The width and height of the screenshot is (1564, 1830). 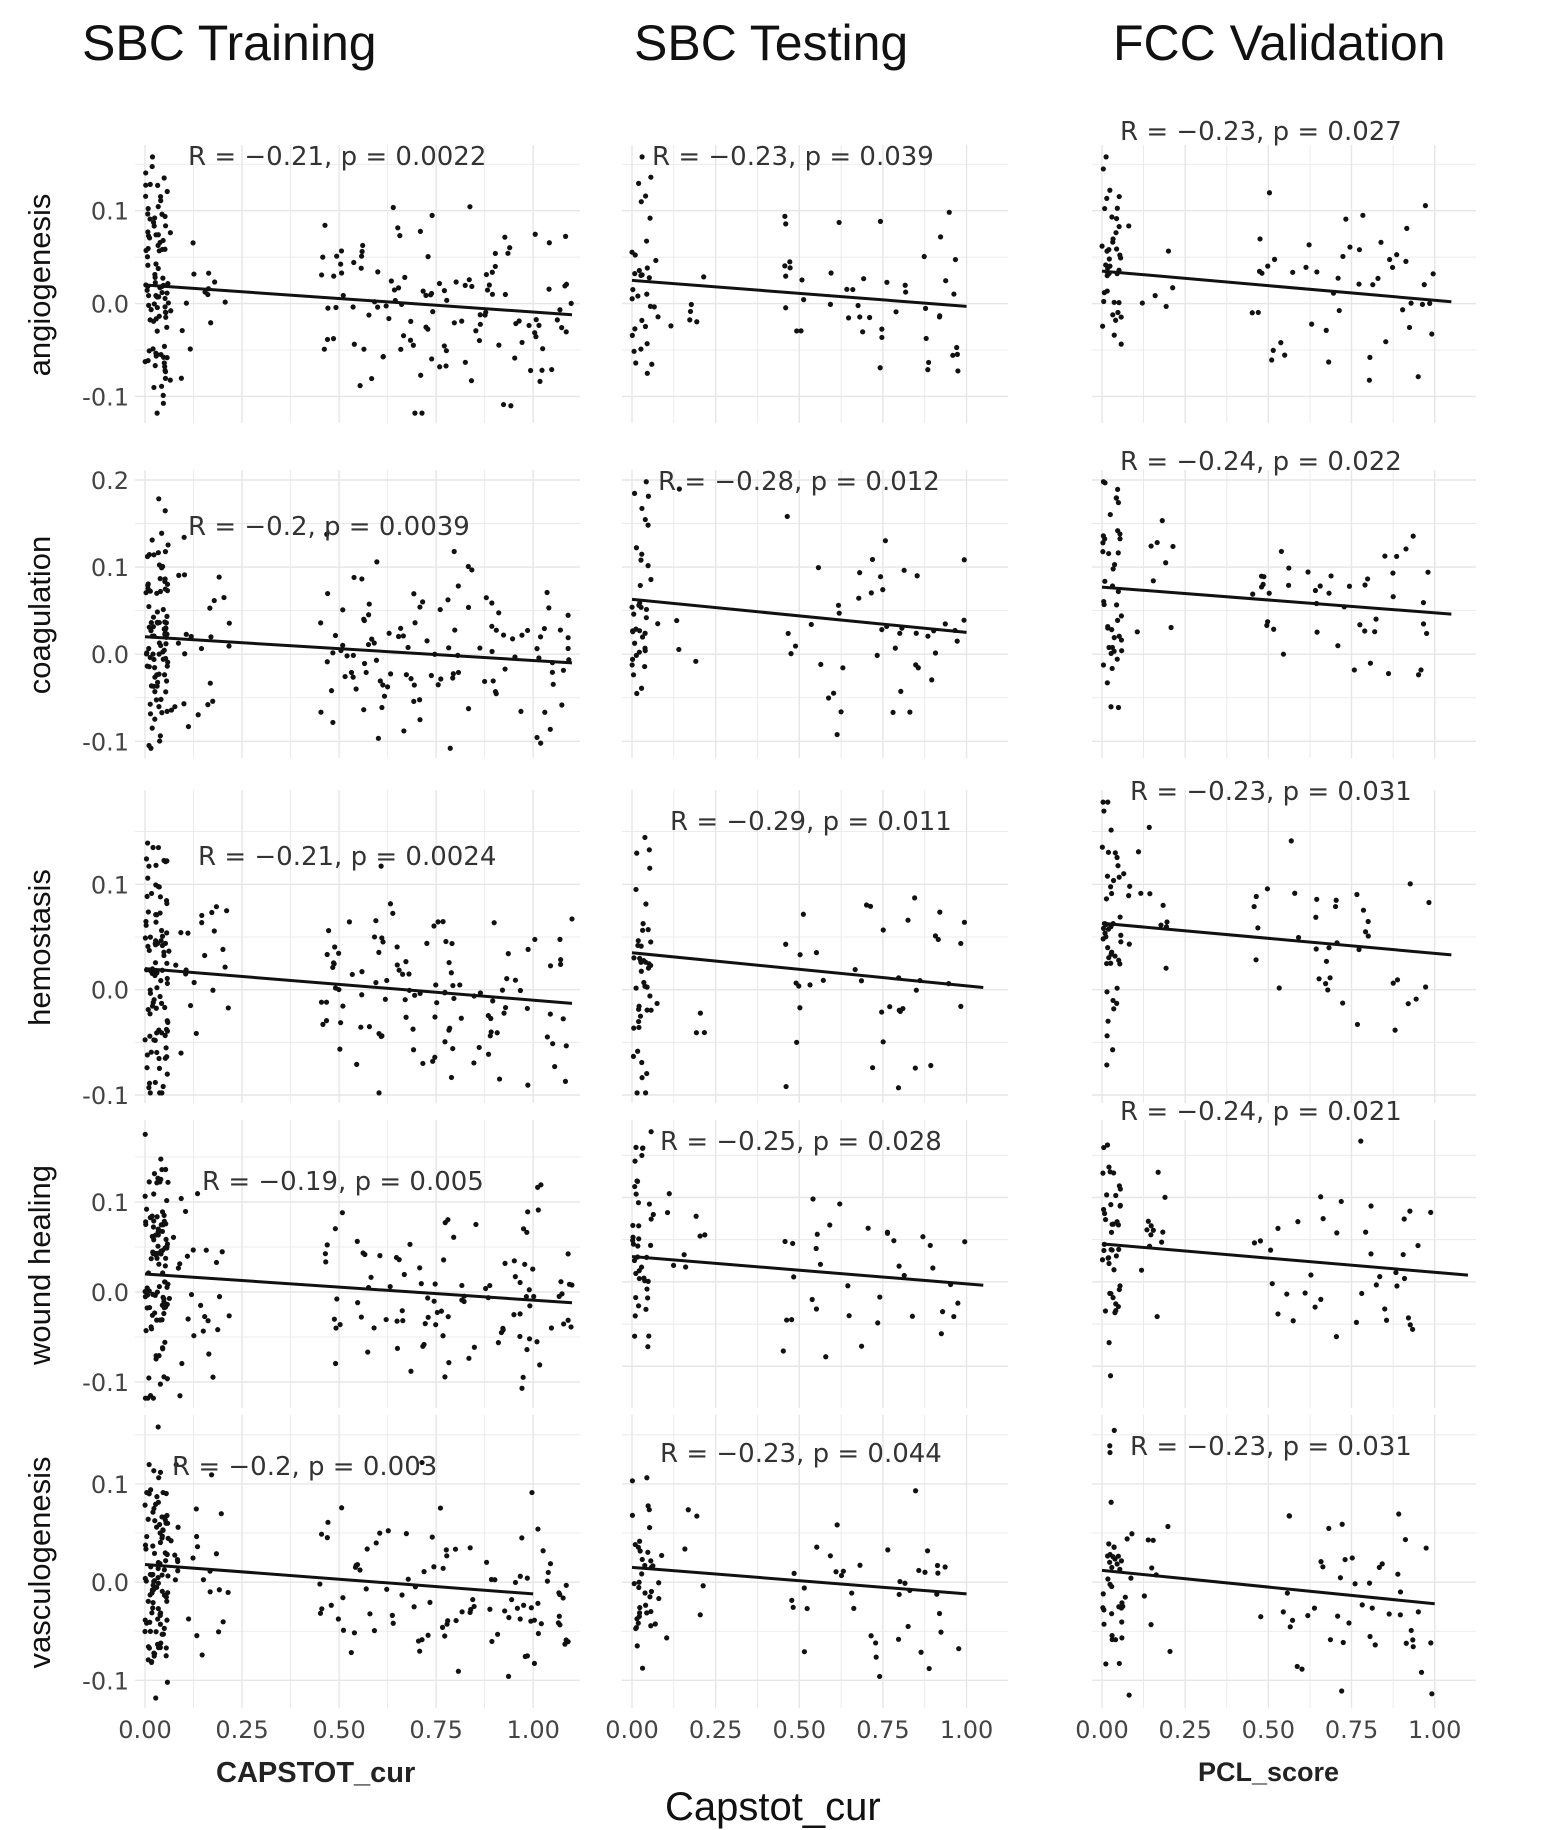 I want to click on x-tick-label: 1.00, so click(x=1434, y=1730).